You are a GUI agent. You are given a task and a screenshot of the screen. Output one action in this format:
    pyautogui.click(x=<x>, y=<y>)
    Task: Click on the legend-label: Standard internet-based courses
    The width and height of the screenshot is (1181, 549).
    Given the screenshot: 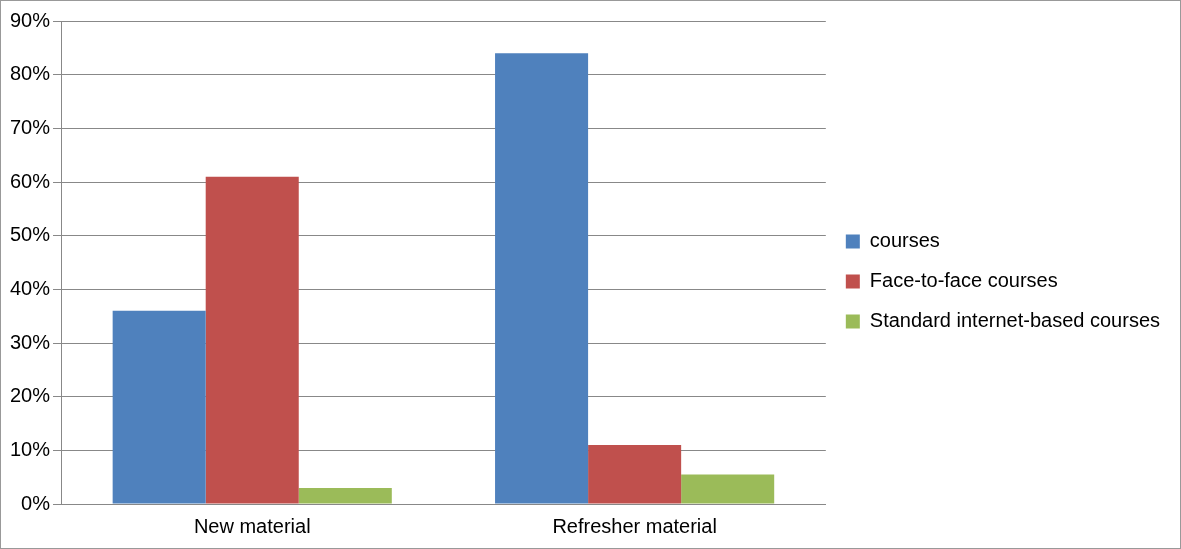 What is the action you would take?
    pyautogui.click(x=1015, y=320)
    